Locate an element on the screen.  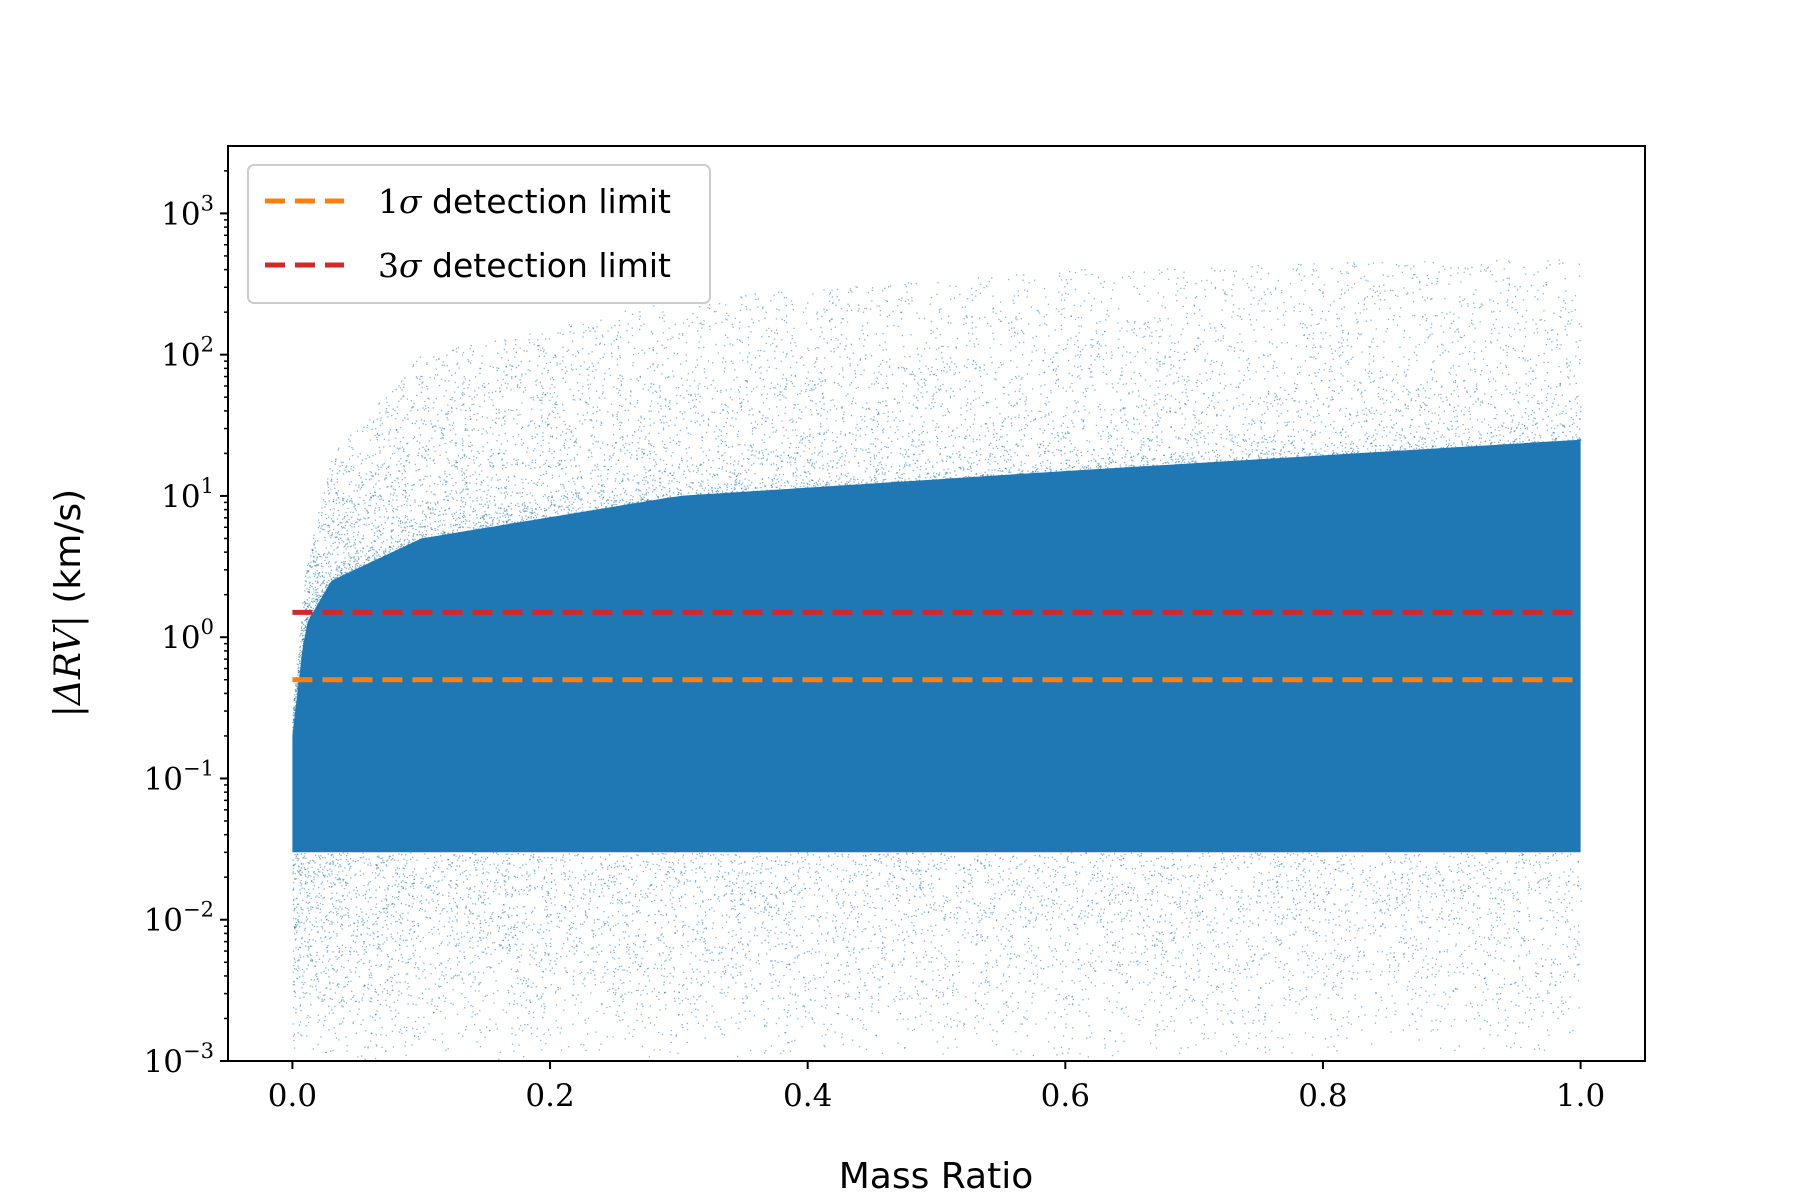
x-tick-label: 0.4 is located at coordinates (807, 1096).